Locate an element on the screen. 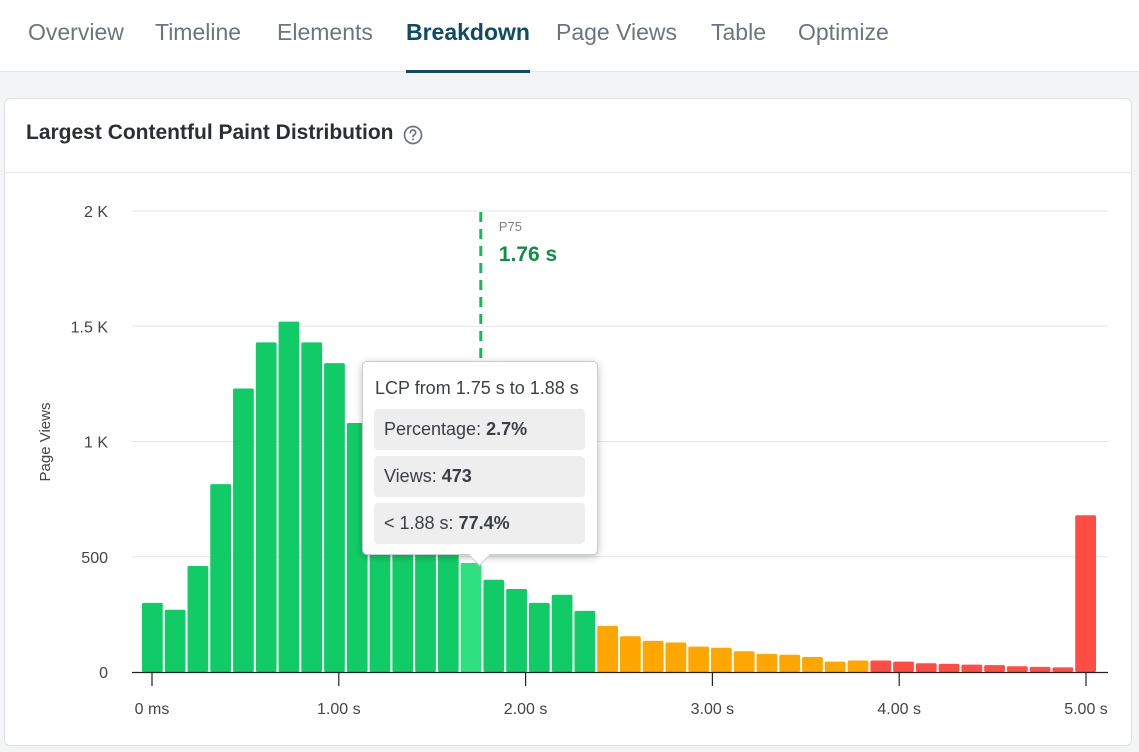 This screenshot has height=752, width=1139. tooltip-views-row: Views: 473 is located at coordinates (479, 476).